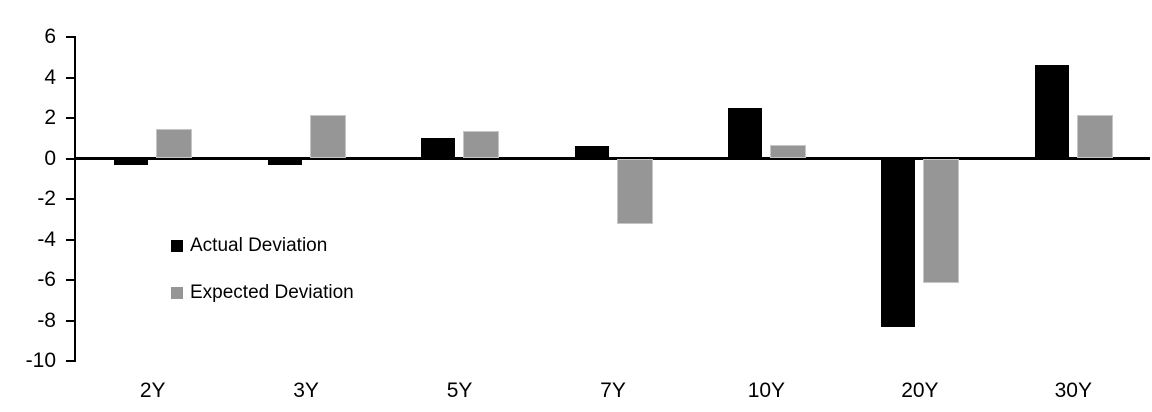 This screenshot has width=1152, height=412. Describe the element at coordinates (284, 162) in the screenshot. I see `bar-actual-3Y` at that location.